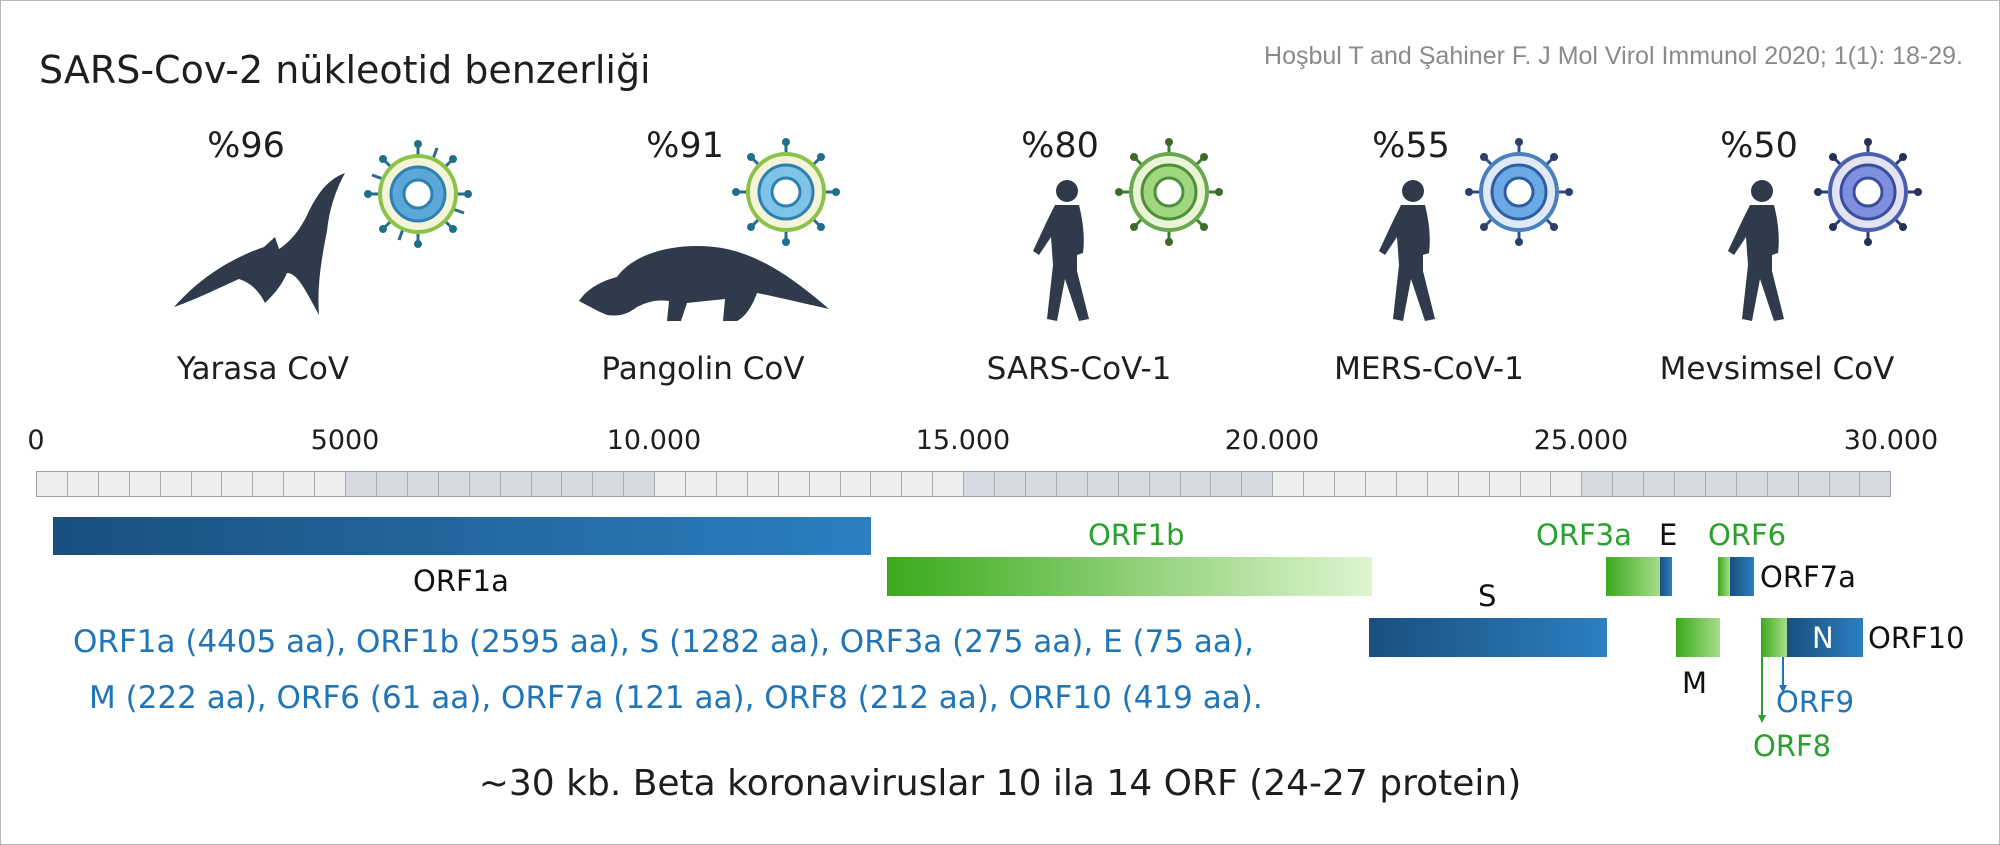 This screenshot has width=2000, height=845. What do you see at coordinates (704, 283) in the screenshot?
I see `pangolin-icon` at bounding box center [704, 283].